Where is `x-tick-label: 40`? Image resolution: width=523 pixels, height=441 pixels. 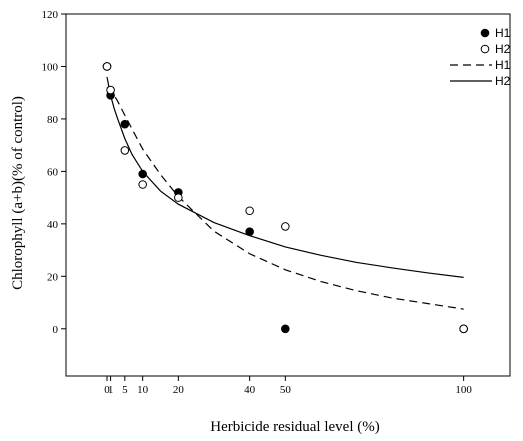
x-tick-label: 40 is located at coordinates (250, 390).